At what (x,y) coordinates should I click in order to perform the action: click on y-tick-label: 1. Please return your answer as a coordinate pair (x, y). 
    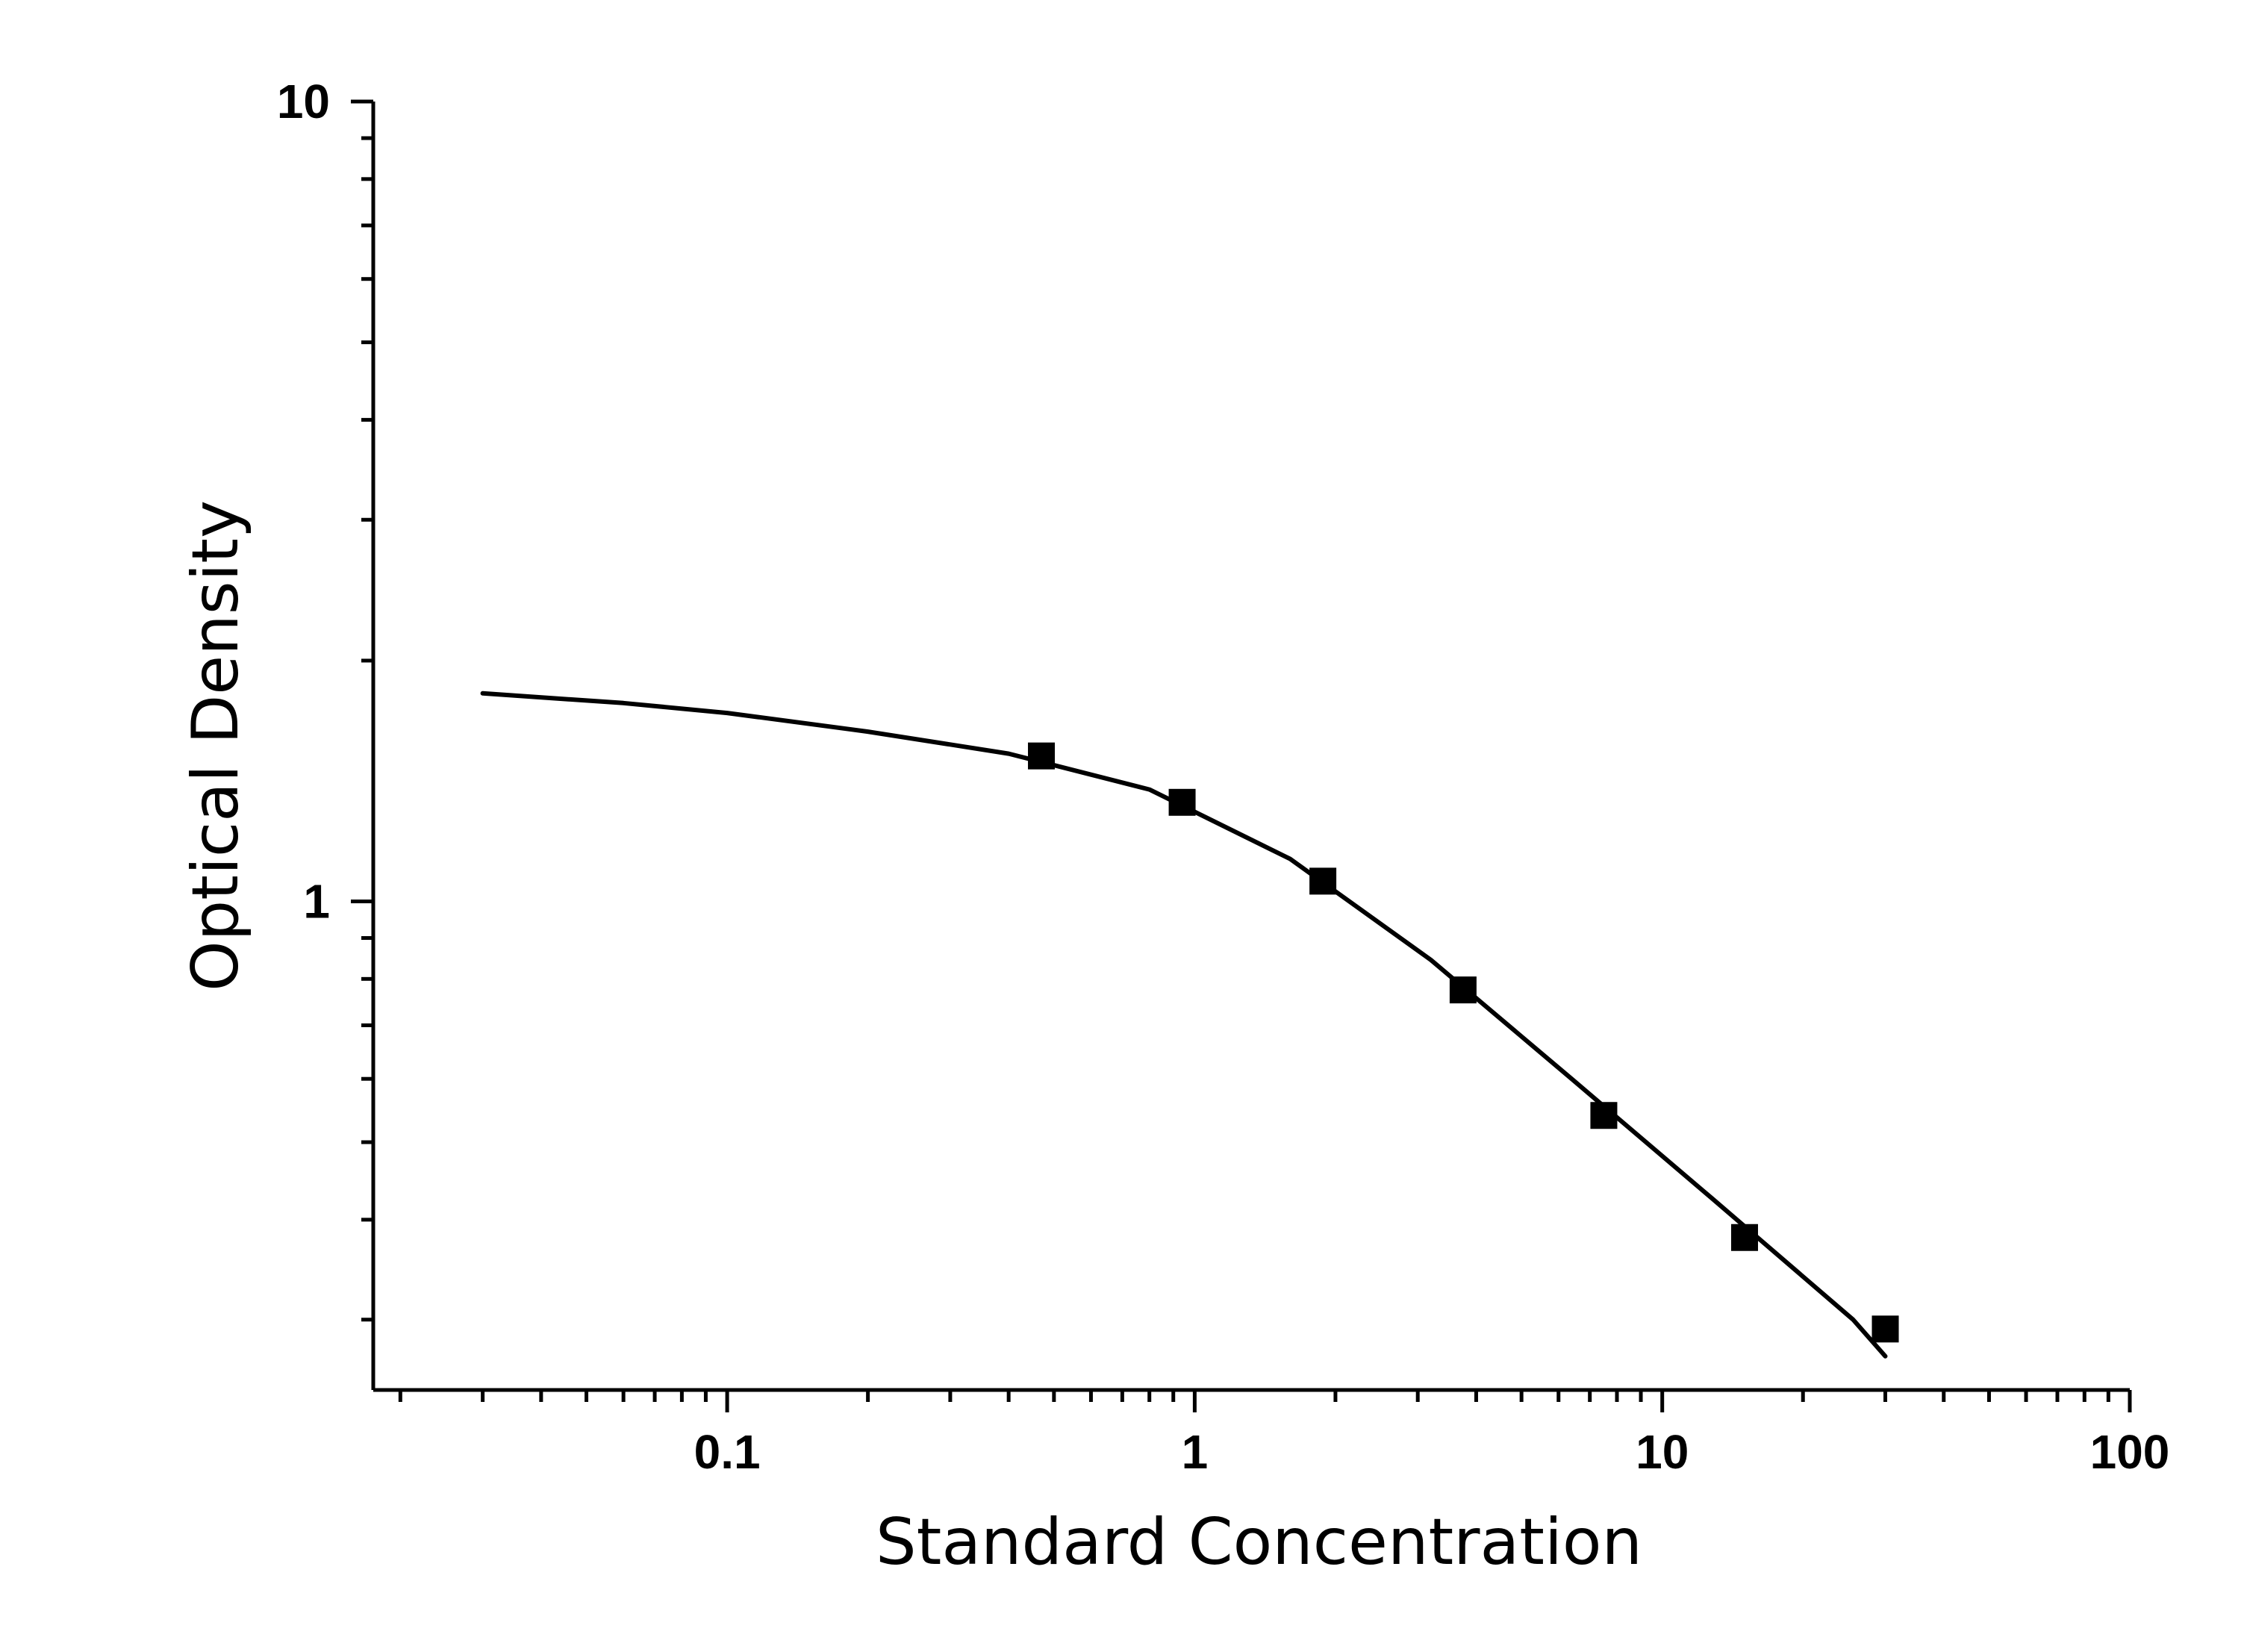
    Looking at the image, I should click on (316, 901).